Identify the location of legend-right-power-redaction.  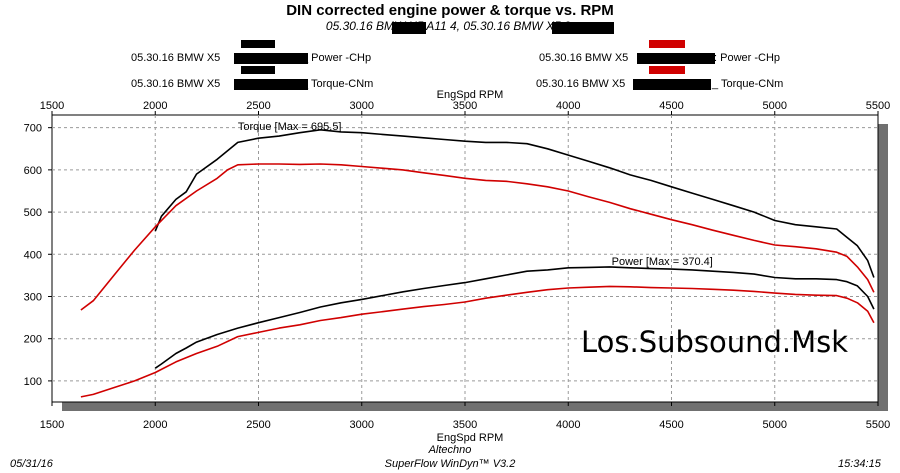
(676, 58).